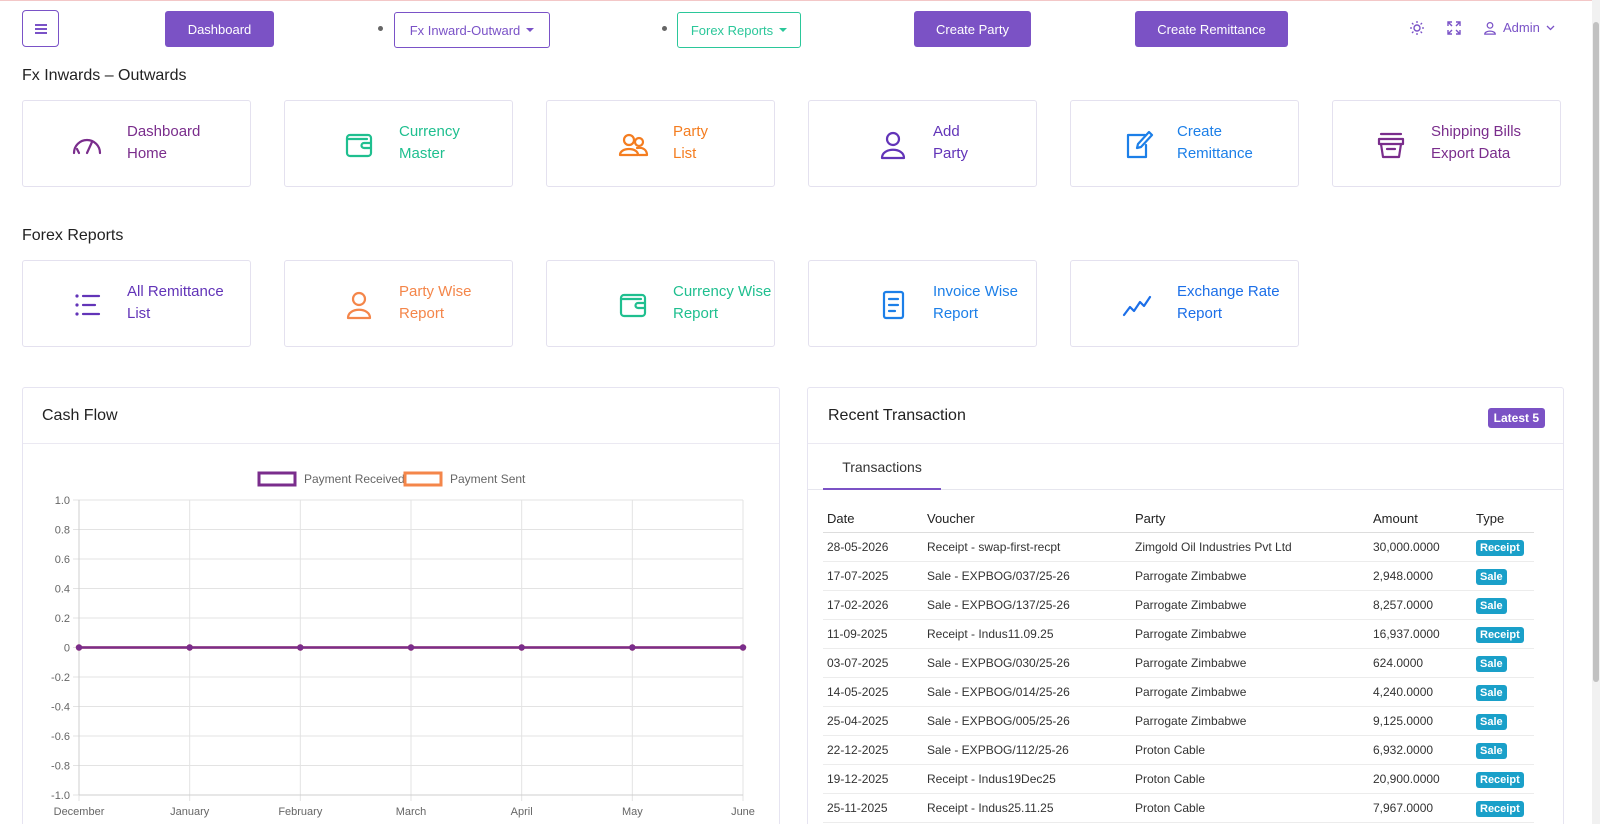 This screenshot has width=1600, height=824. Describe the element at coordinates (1391, 145) in the screenshot. I see `archive-icon` at that location.